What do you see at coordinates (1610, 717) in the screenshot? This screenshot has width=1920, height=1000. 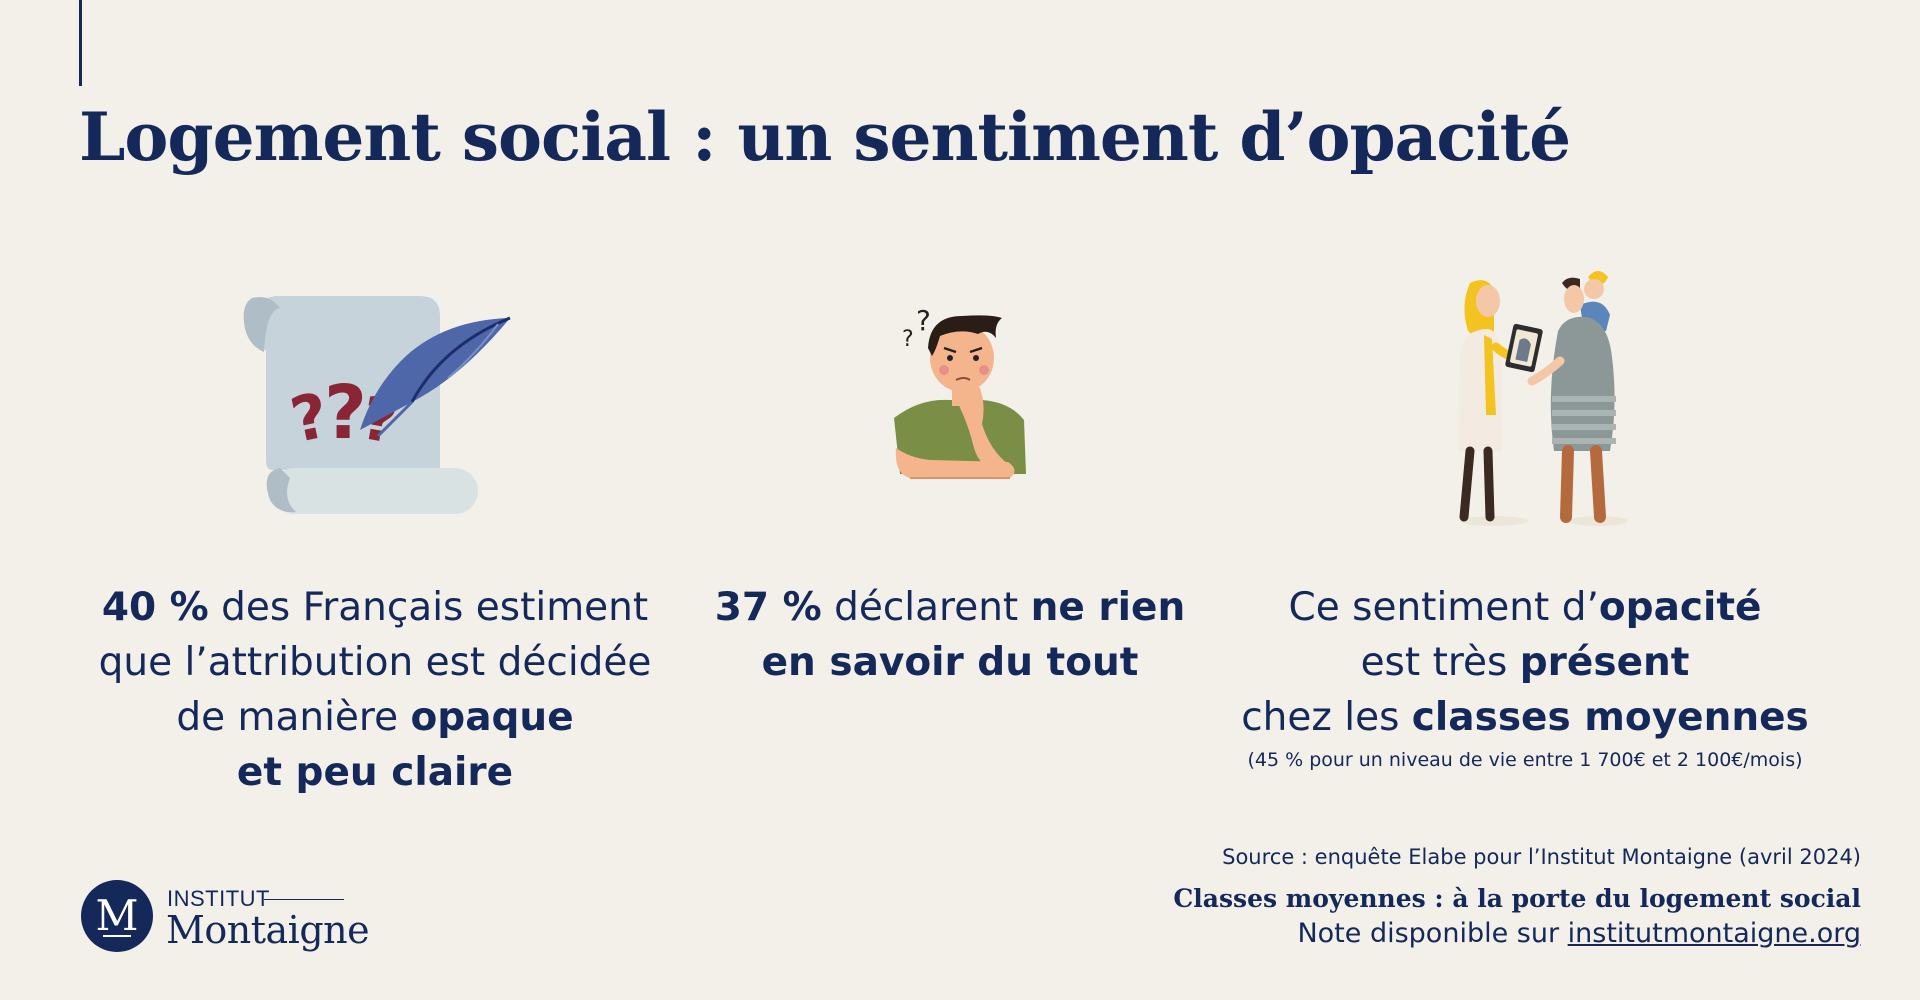 I see `stat-emphasis: classes moyennes` at bounding box center [1610, 717].